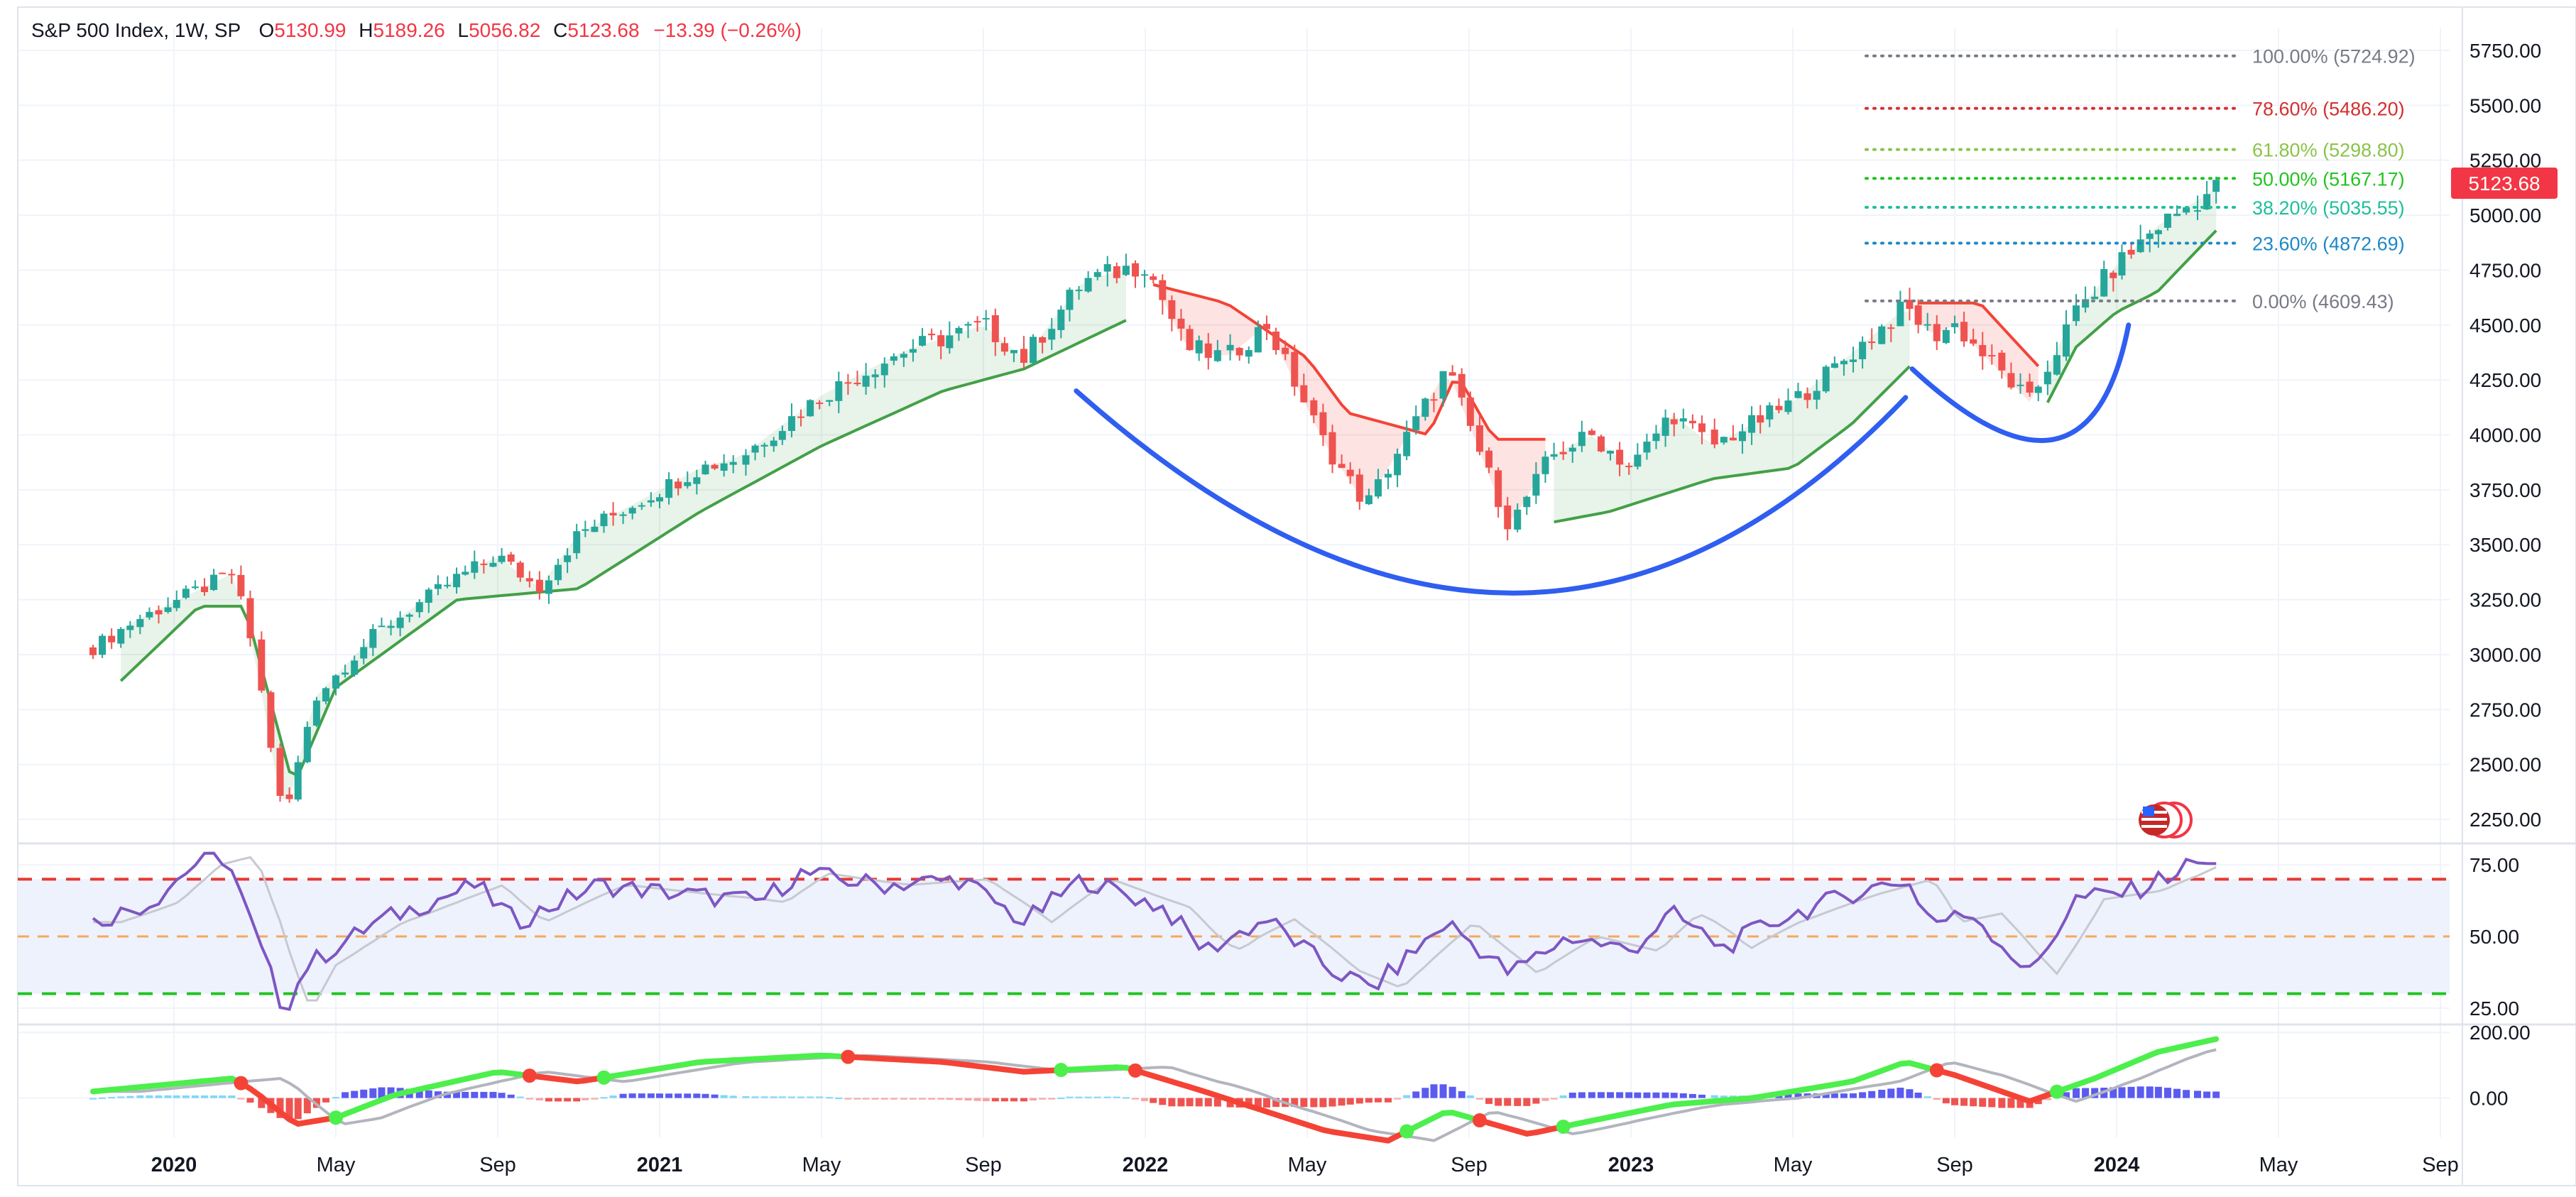 This screenshot has height=1197, width=2576. Describe the element at coordinates (2166, 820) in the screenshot. I see `us-flag-icon` at that location.